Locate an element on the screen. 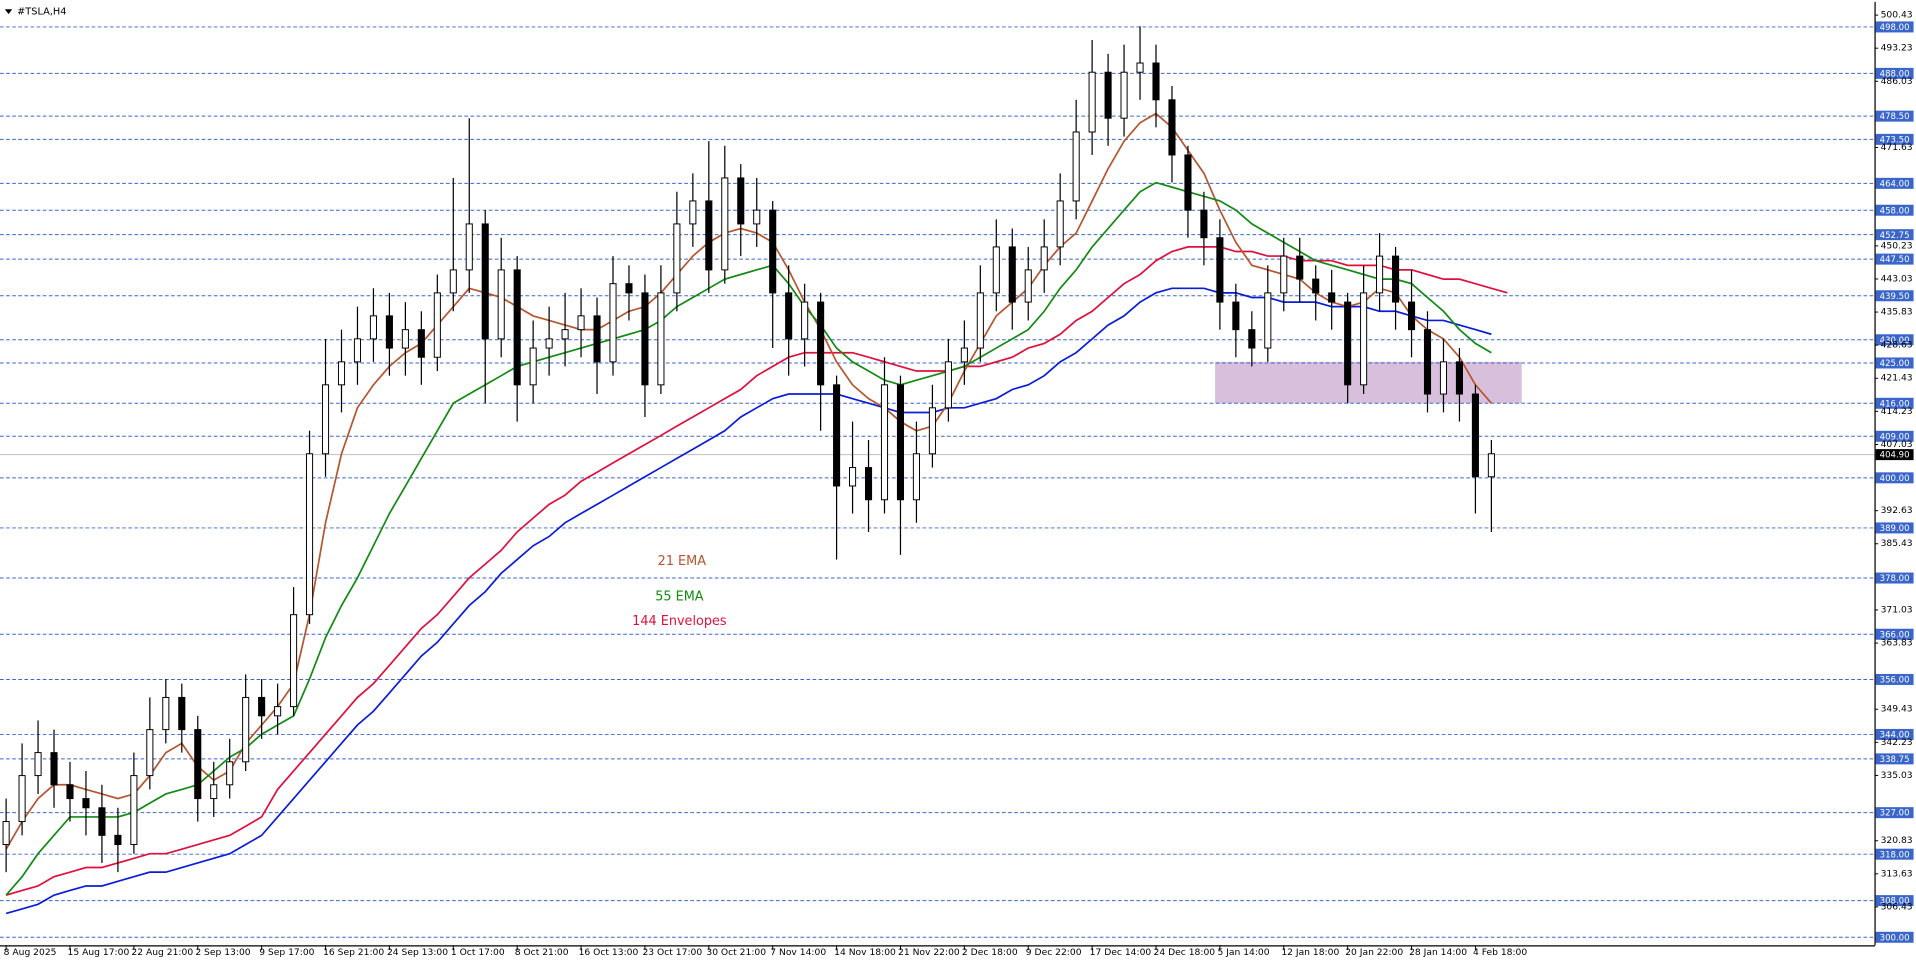  y-tick-label: 371.03 is located at coordinates (1897, 609).